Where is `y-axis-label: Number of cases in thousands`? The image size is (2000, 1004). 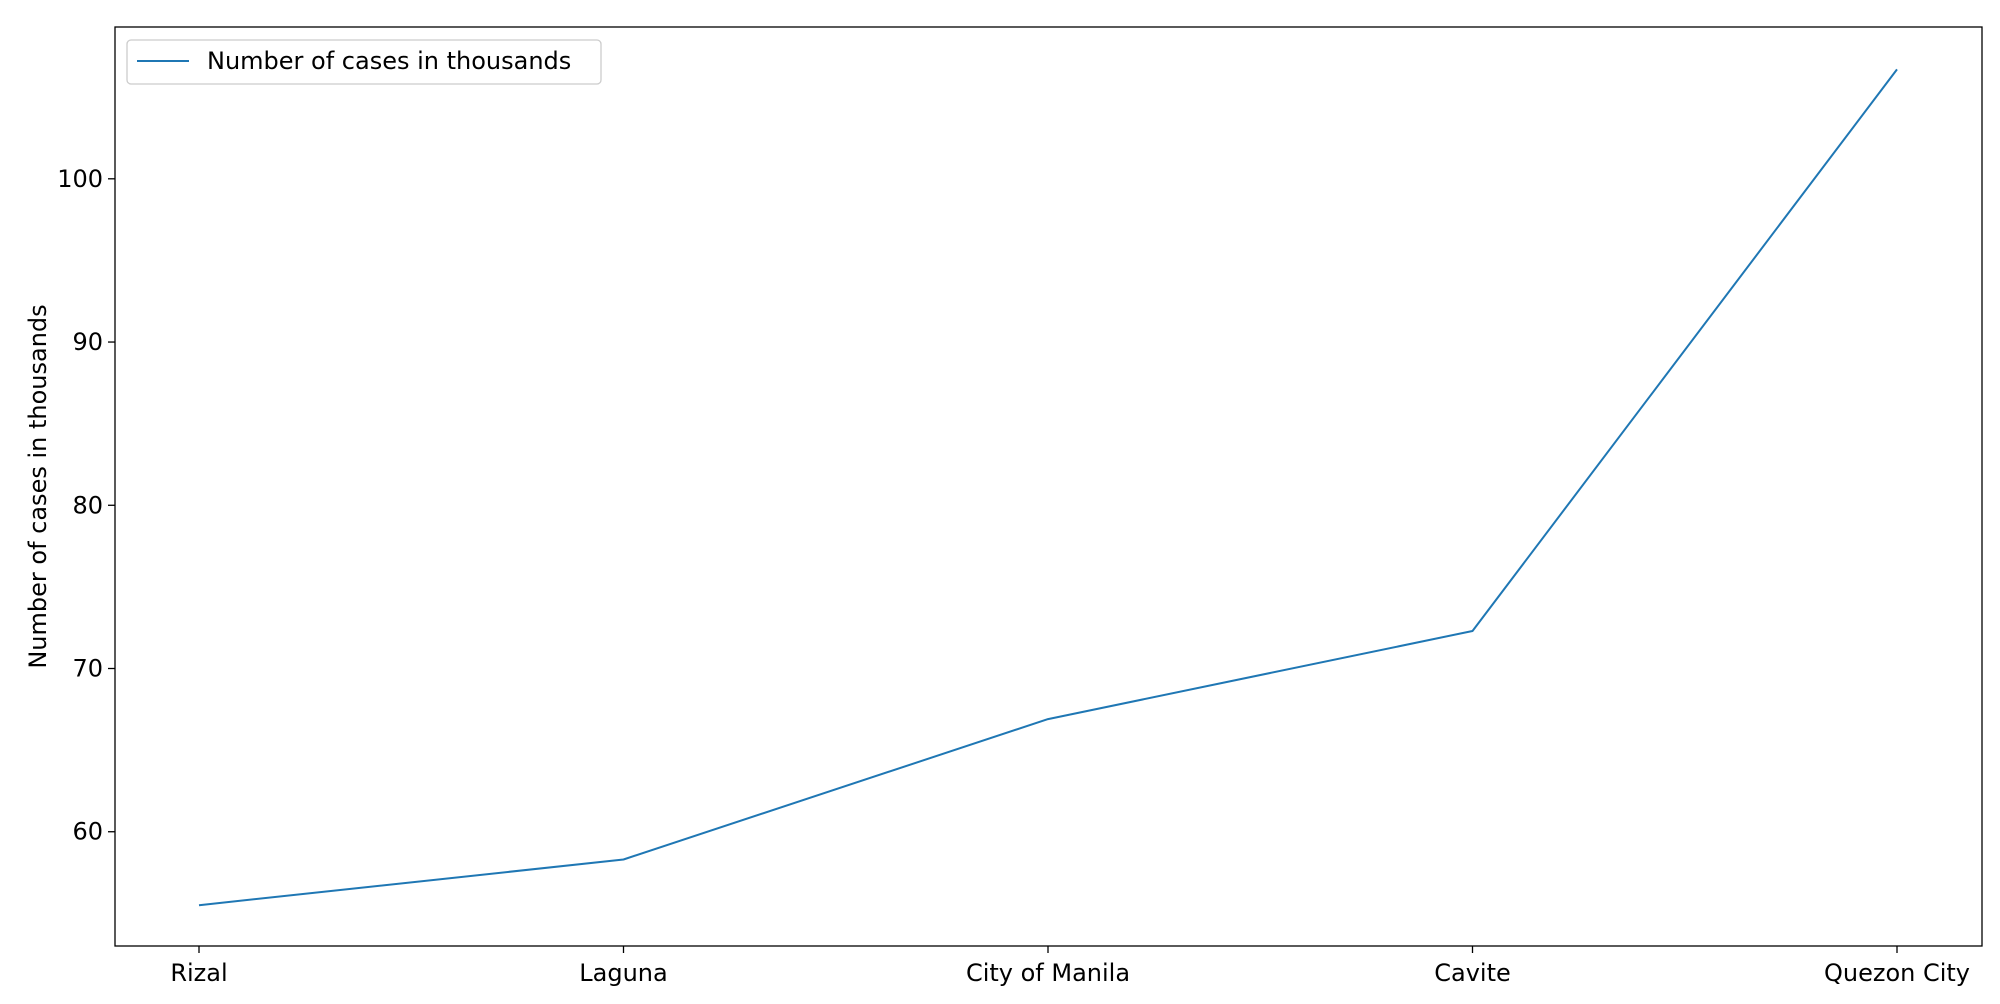
y-axis-label: Number of cases in thousands is located at coordinates (38, 486).